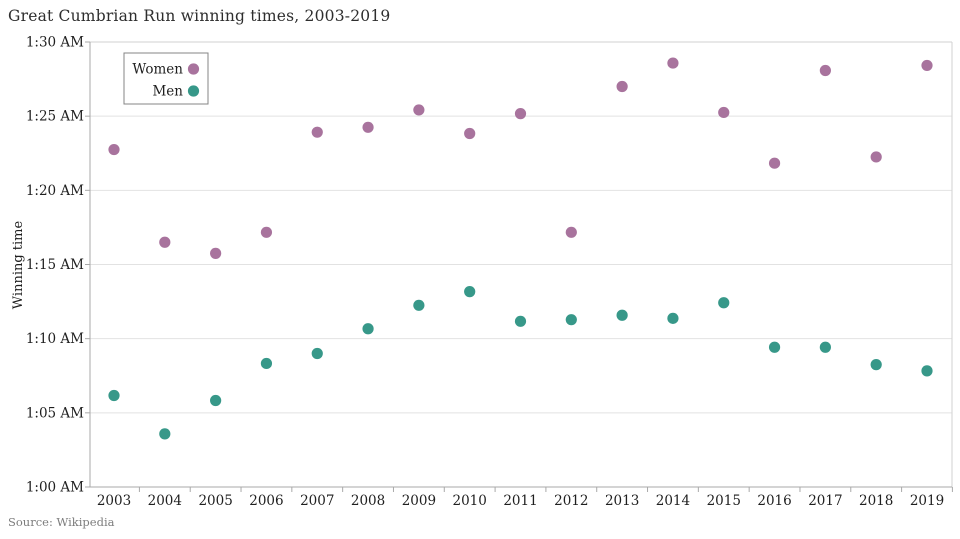 The height and width of the screenshot is (539, 960). What do you see at coordinates (193, 69) in the screenshot?
I see `legend-swatch-women` at bounding box center [193, 69].